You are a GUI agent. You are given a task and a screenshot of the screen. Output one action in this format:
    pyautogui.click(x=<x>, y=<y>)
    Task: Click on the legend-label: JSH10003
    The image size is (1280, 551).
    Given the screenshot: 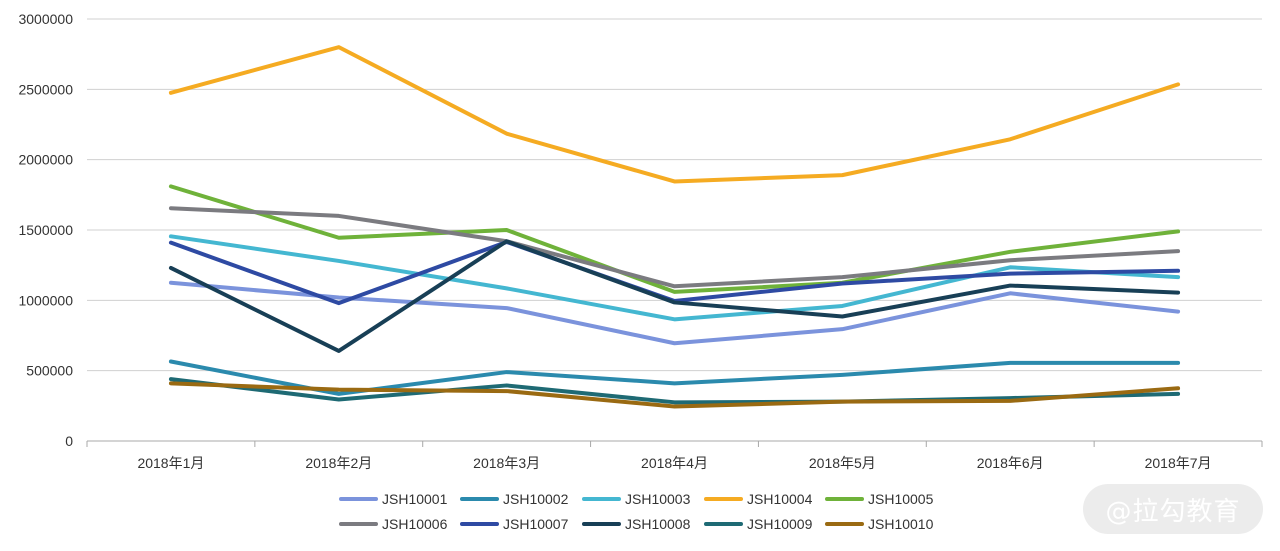 What is the action you would take?
    pyautogui.click(x=658, y=499)
    